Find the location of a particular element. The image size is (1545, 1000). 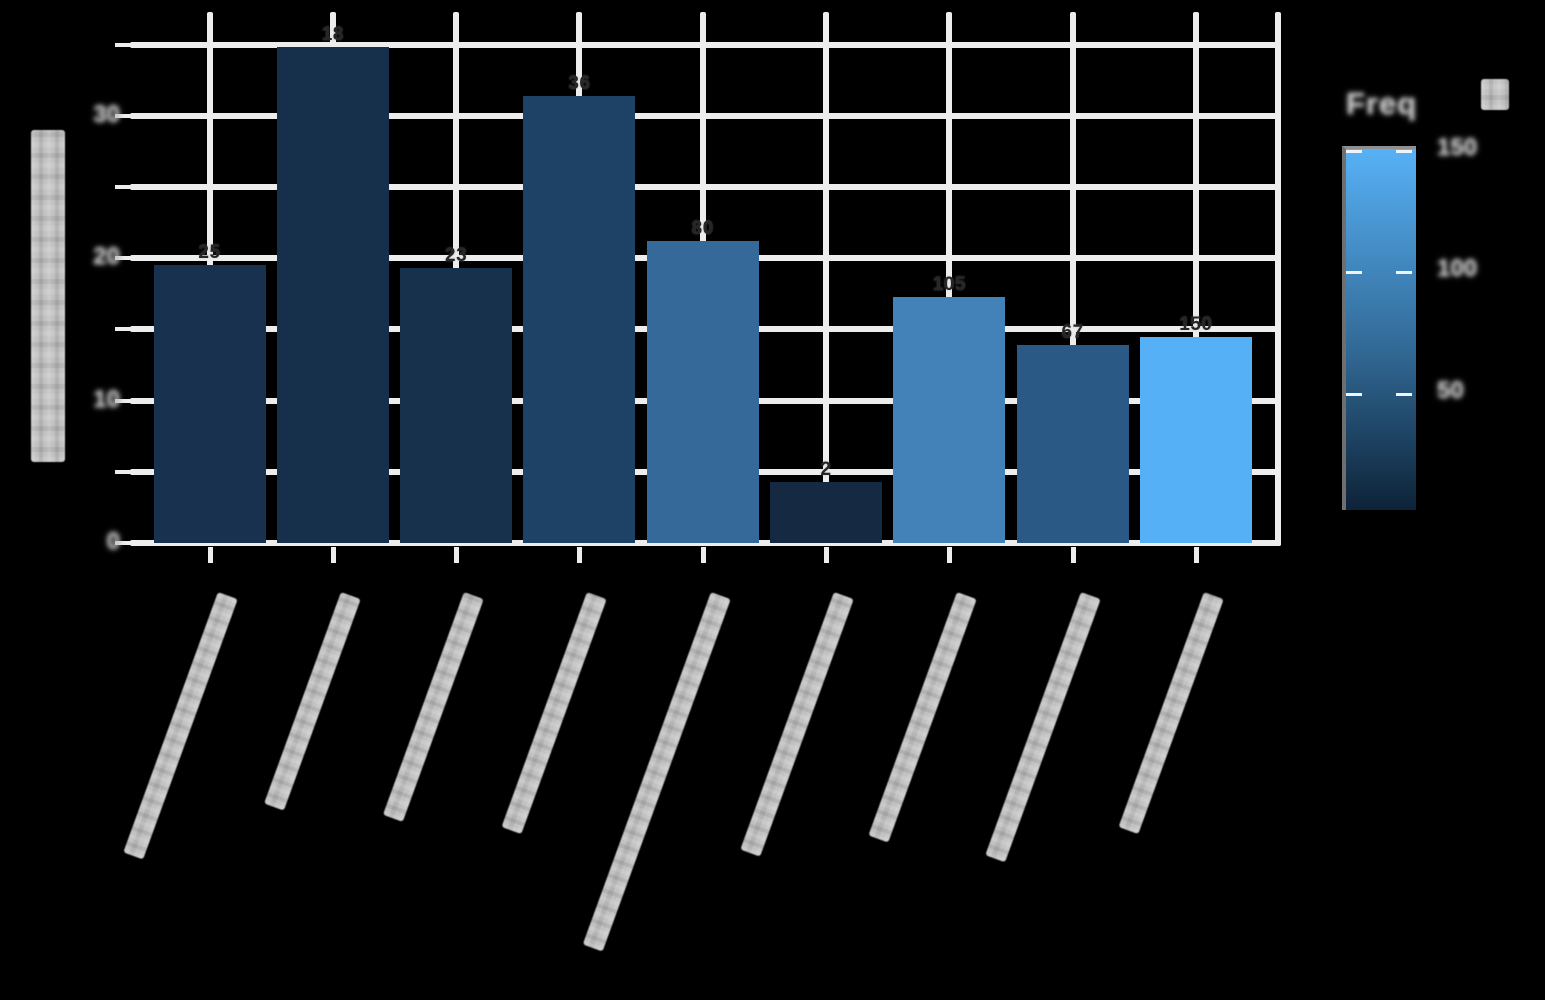

y-axis-title is located at coordinates (48, 296).